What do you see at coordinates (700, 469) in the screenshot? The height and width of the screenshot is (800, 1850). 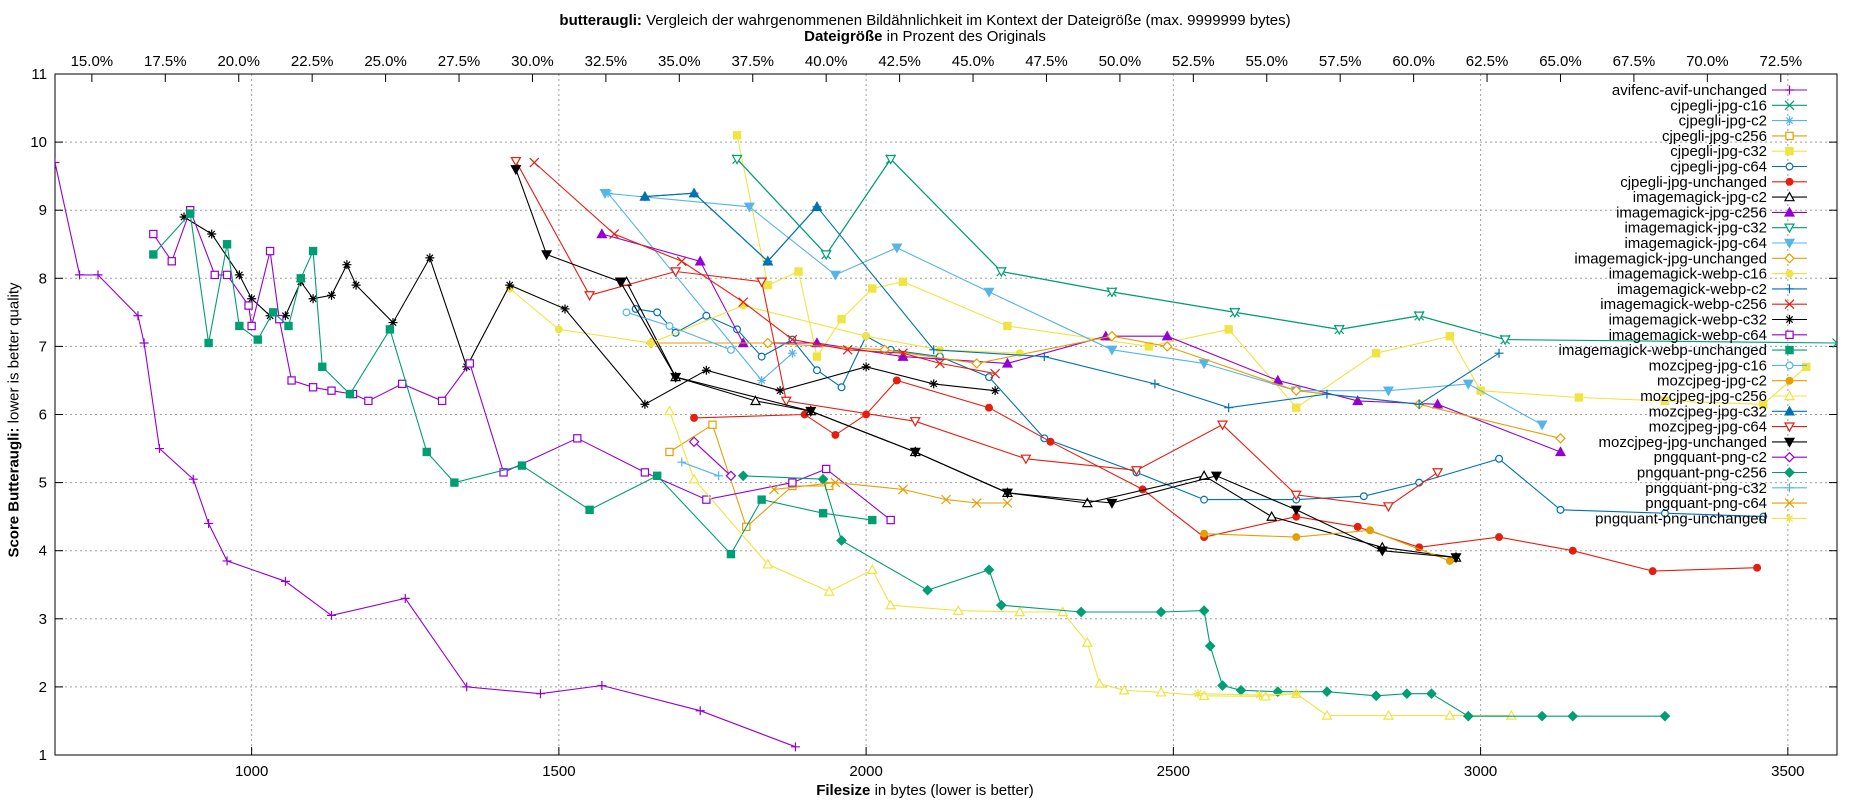 I see `series-line` at bounding box center [700, 469].